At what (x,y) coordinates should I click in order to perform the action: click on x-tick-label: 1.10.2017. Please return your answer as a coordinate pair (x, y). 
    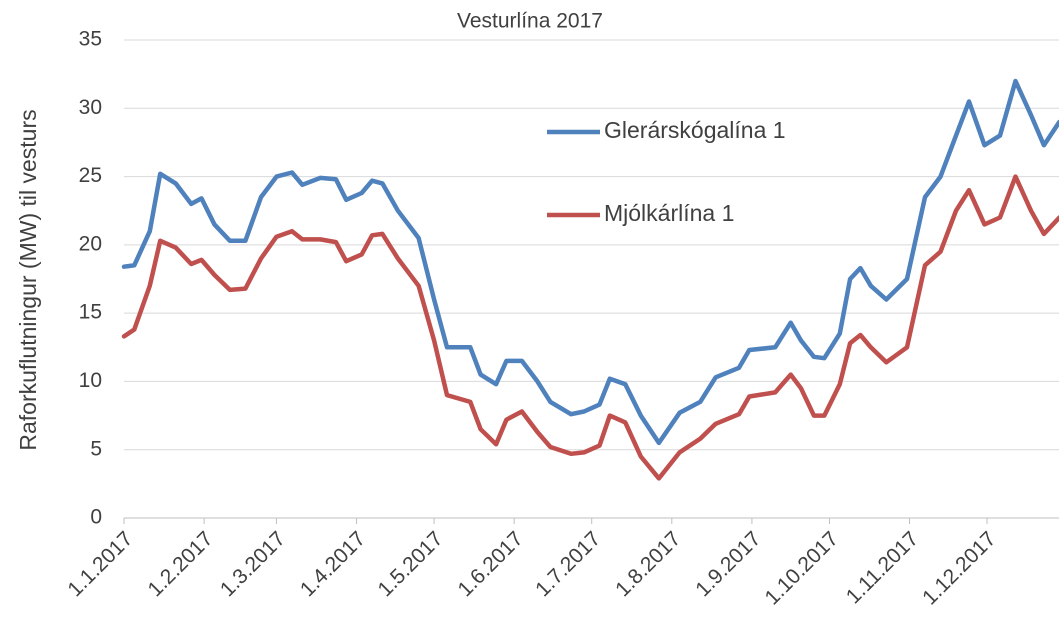
    Looking at the image, I should click on (802, 568).